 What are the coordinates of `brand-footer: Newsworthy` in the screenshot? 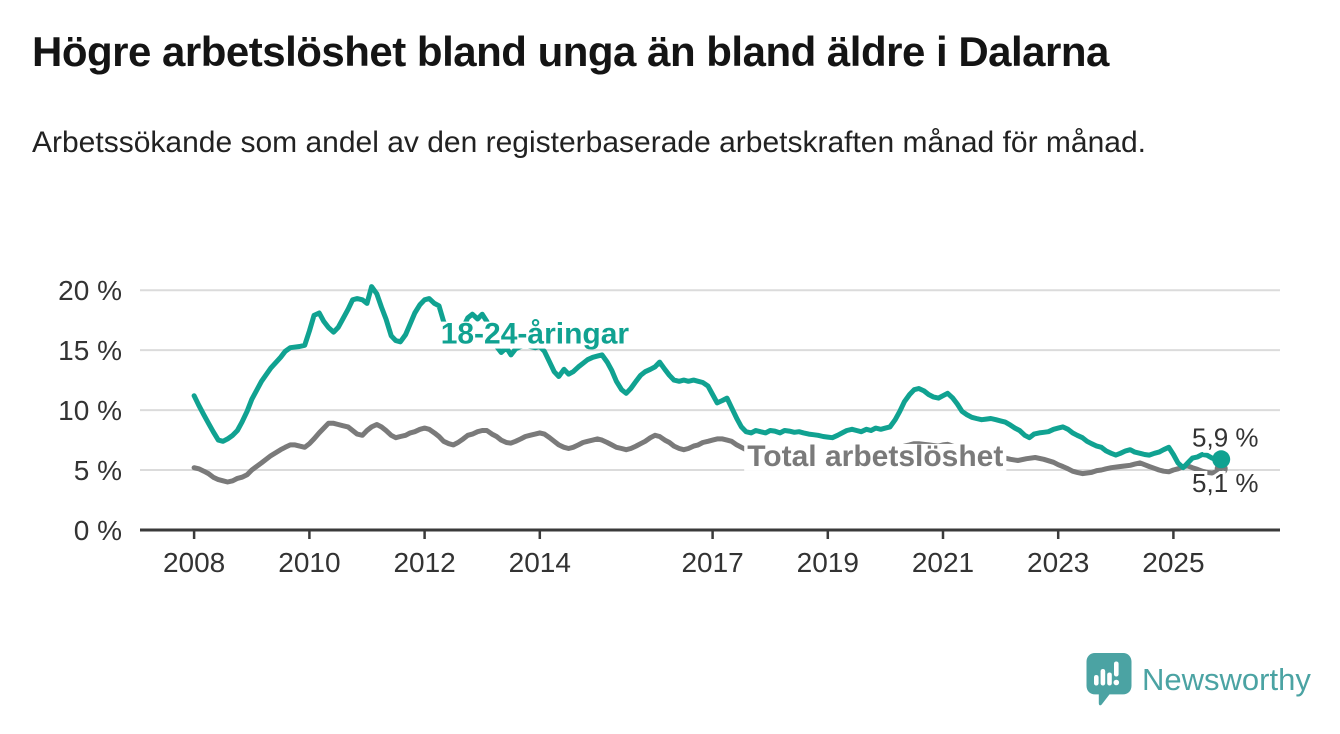 It's located at (1198, 680).